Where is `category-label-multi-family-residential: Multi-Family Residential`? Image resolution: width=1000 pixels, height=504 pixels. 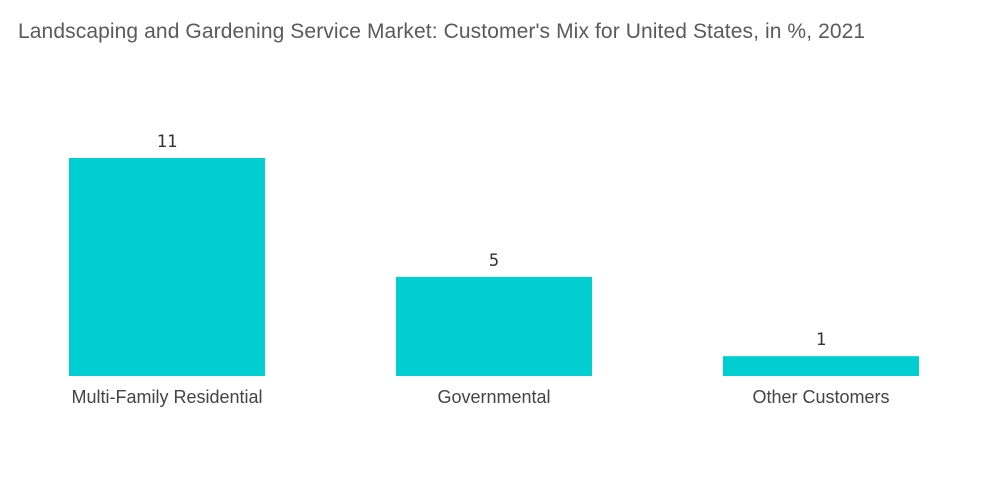 category-label-multi-family-residential: Multi-Family Residential is located at coordinates (166, 397).